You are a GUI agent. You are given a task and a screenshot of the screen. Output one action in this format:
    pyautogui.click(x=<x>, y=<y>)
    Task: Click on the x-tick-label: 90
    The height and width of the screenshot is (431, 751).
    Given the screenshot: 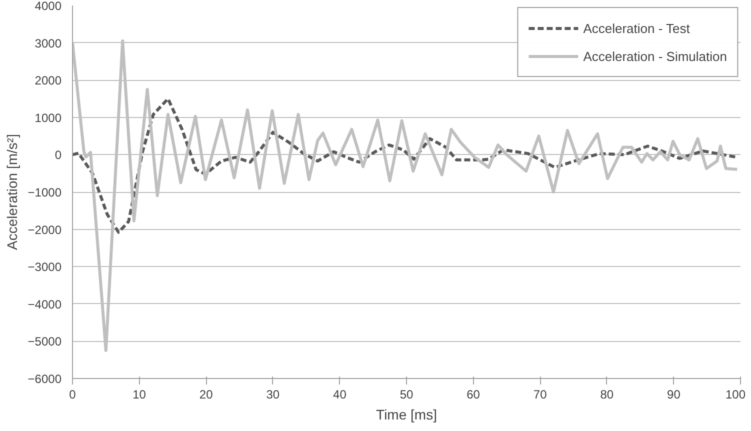 What is the action you would take?
    pyautogui.click(x=674, y=395)
    